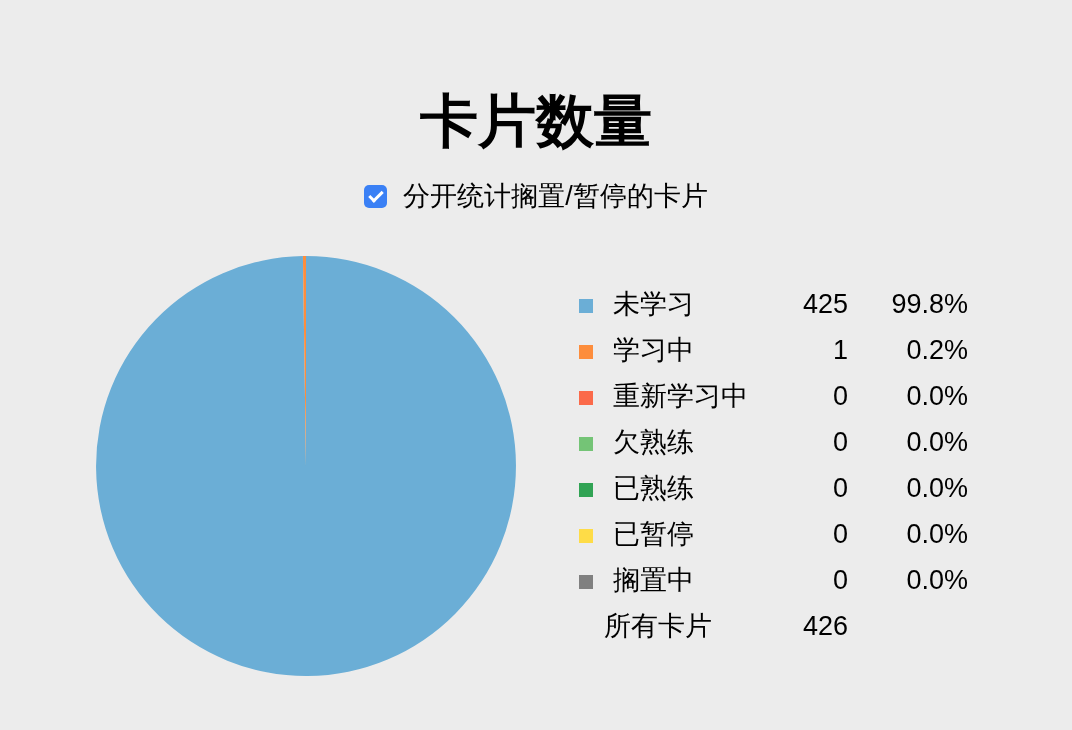 This screenshot has width=1072, height=730. What do you see at coordinates (937, 350) in the screenshot?
I see `text: 0.2%` at bounding box center [937, 350].